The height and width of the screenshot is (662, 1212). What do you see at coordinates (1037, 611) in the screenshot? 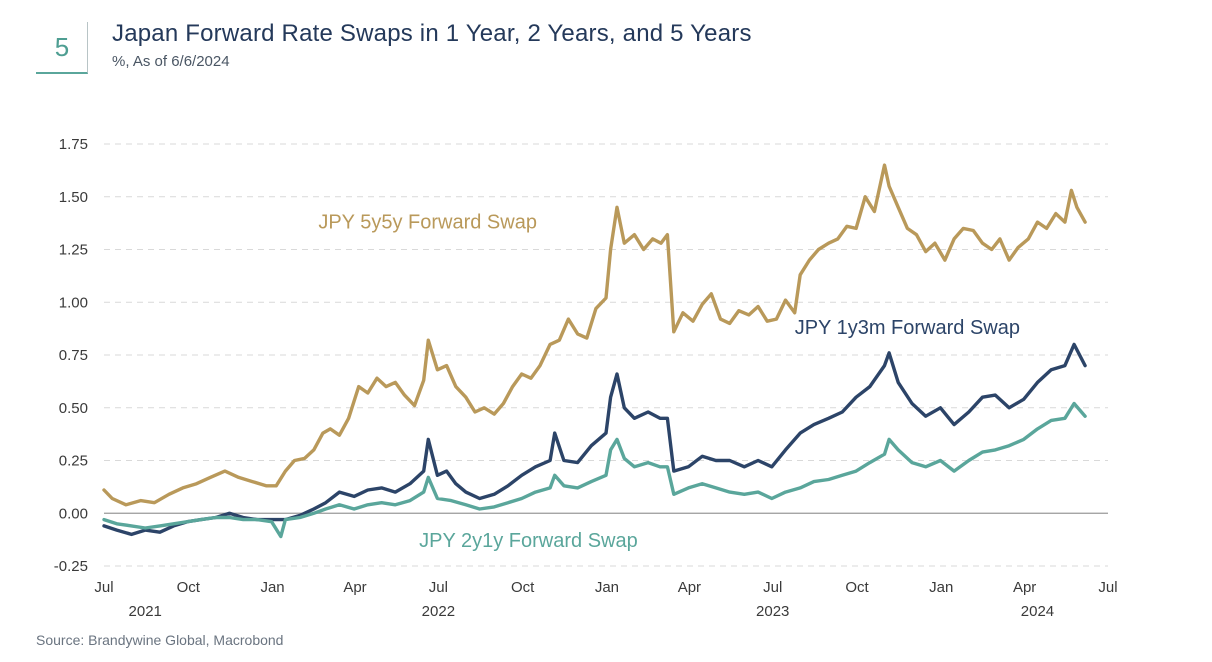
I see `x-year-label: 2024` at bounding box center [1037, 611].